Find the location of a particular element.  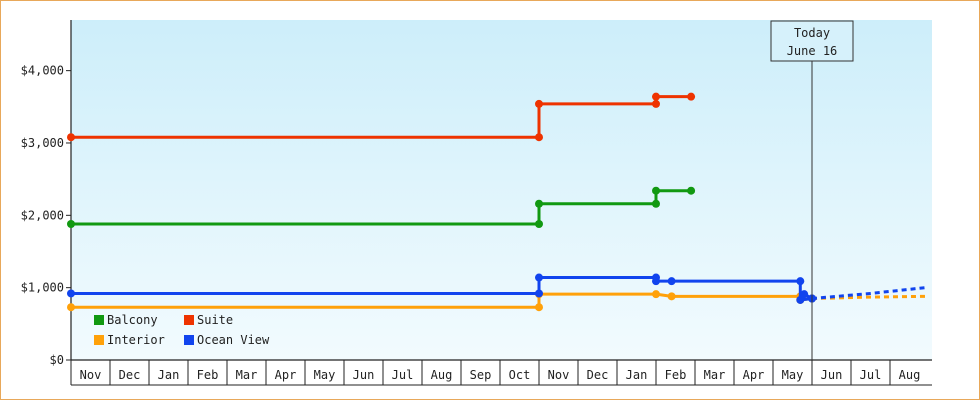

legend-label: Balcony is located at coordinates (132, 320).